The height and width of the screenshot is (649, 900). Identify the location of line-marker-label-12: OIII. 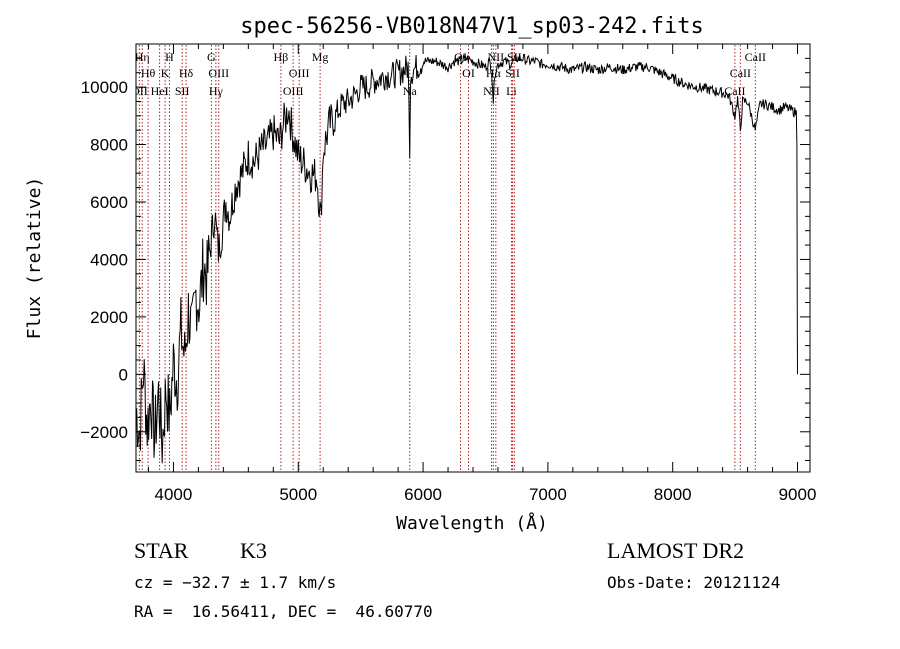
(293, 91).